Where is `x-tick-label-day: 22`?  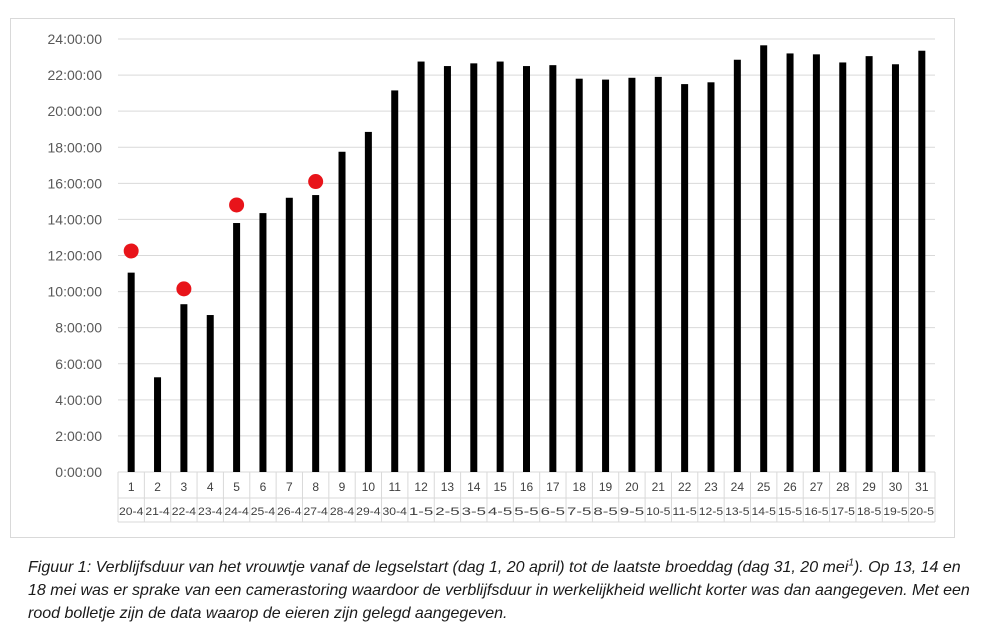
x-tick-label-day: 22 is located at coordinates (685, 487).